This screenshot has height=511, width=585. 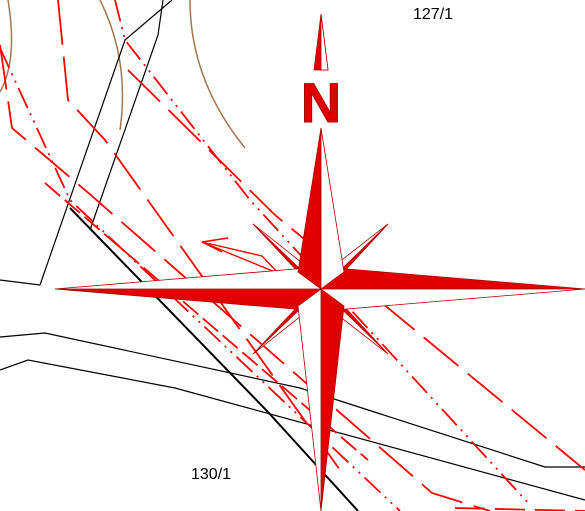 I want to click on compass-point-east-outline, so click(x=452, y=299).